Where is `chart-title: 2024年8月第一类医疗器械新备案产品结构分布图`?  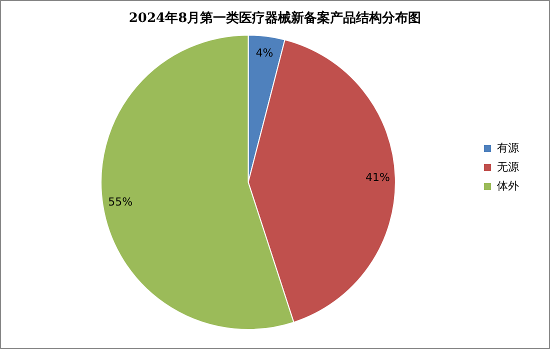
chart-title: 2024年8月第一类医疗器械新备案产品结构分布图 is located at coordinates (275, 18).